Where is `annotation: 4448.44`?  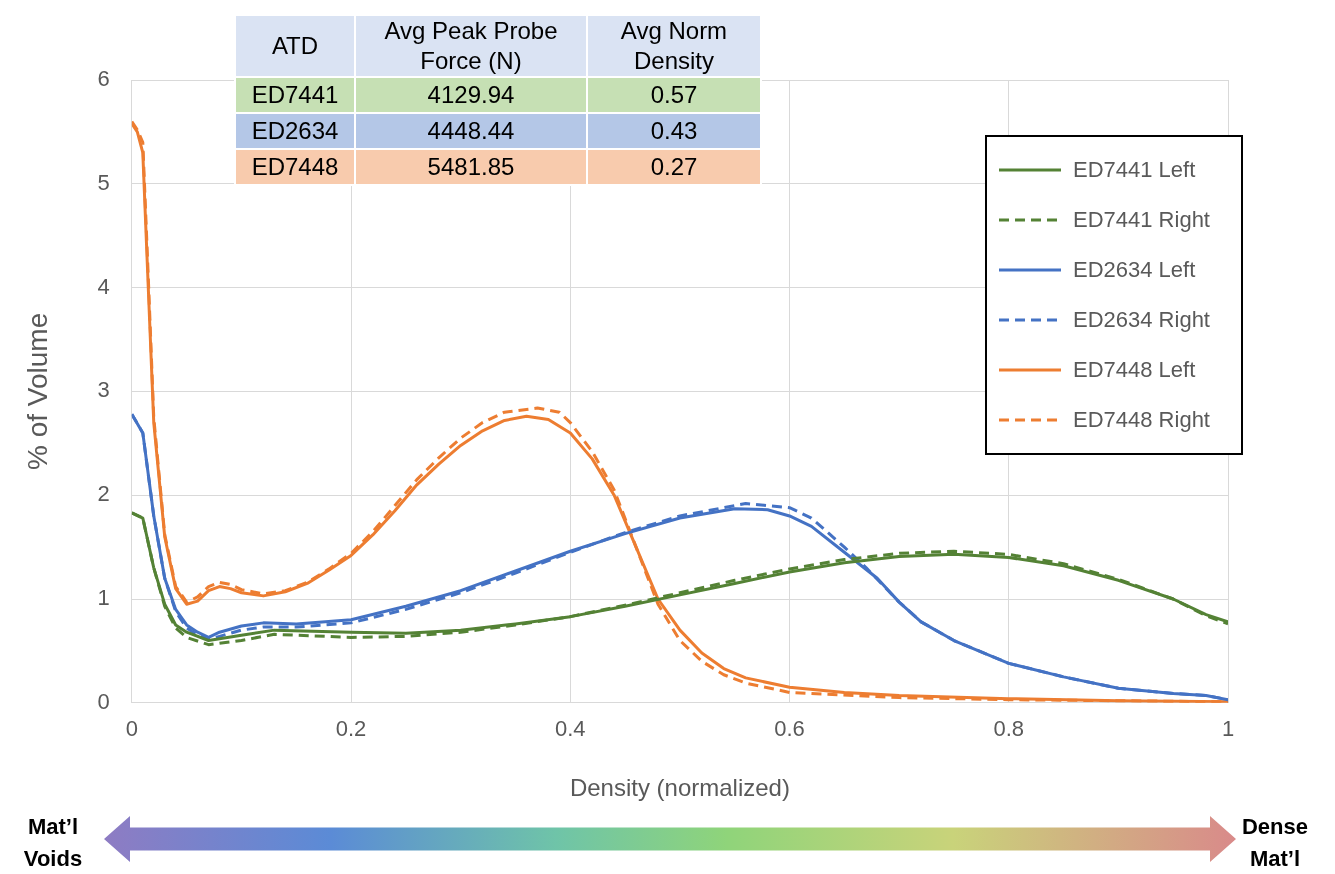 annotation: 4448.44 is located at coordinates (471, 131).